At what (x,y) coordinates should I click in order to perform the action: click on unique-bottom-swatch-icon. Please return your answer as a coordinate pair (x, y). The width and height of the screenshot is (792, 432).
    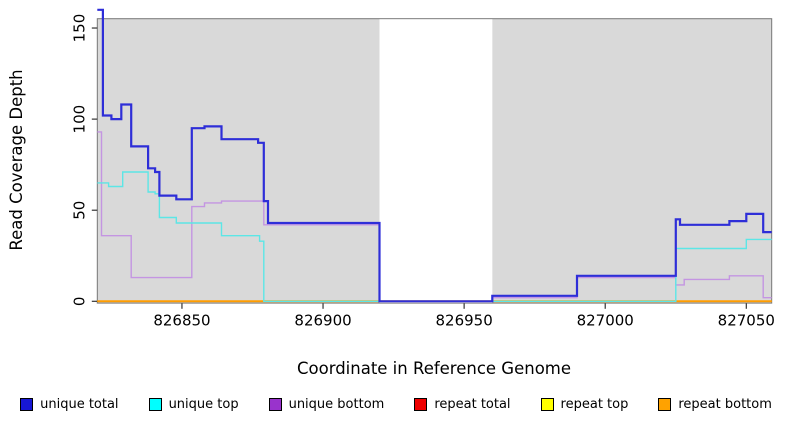
    Looking at the image, I should click on (275, 404).